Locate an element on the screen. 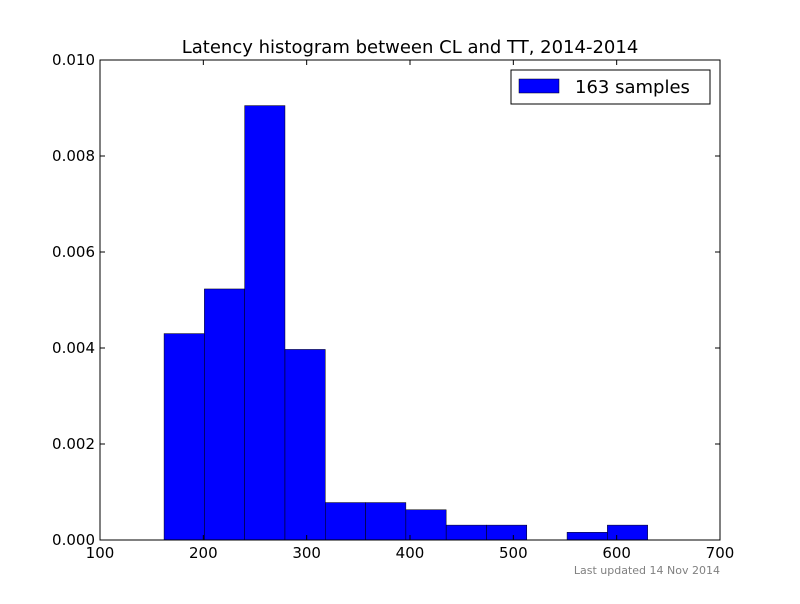 This screenshot has width=800, height=604. legend-label: 163 samples is located at coordinates (632, 87).